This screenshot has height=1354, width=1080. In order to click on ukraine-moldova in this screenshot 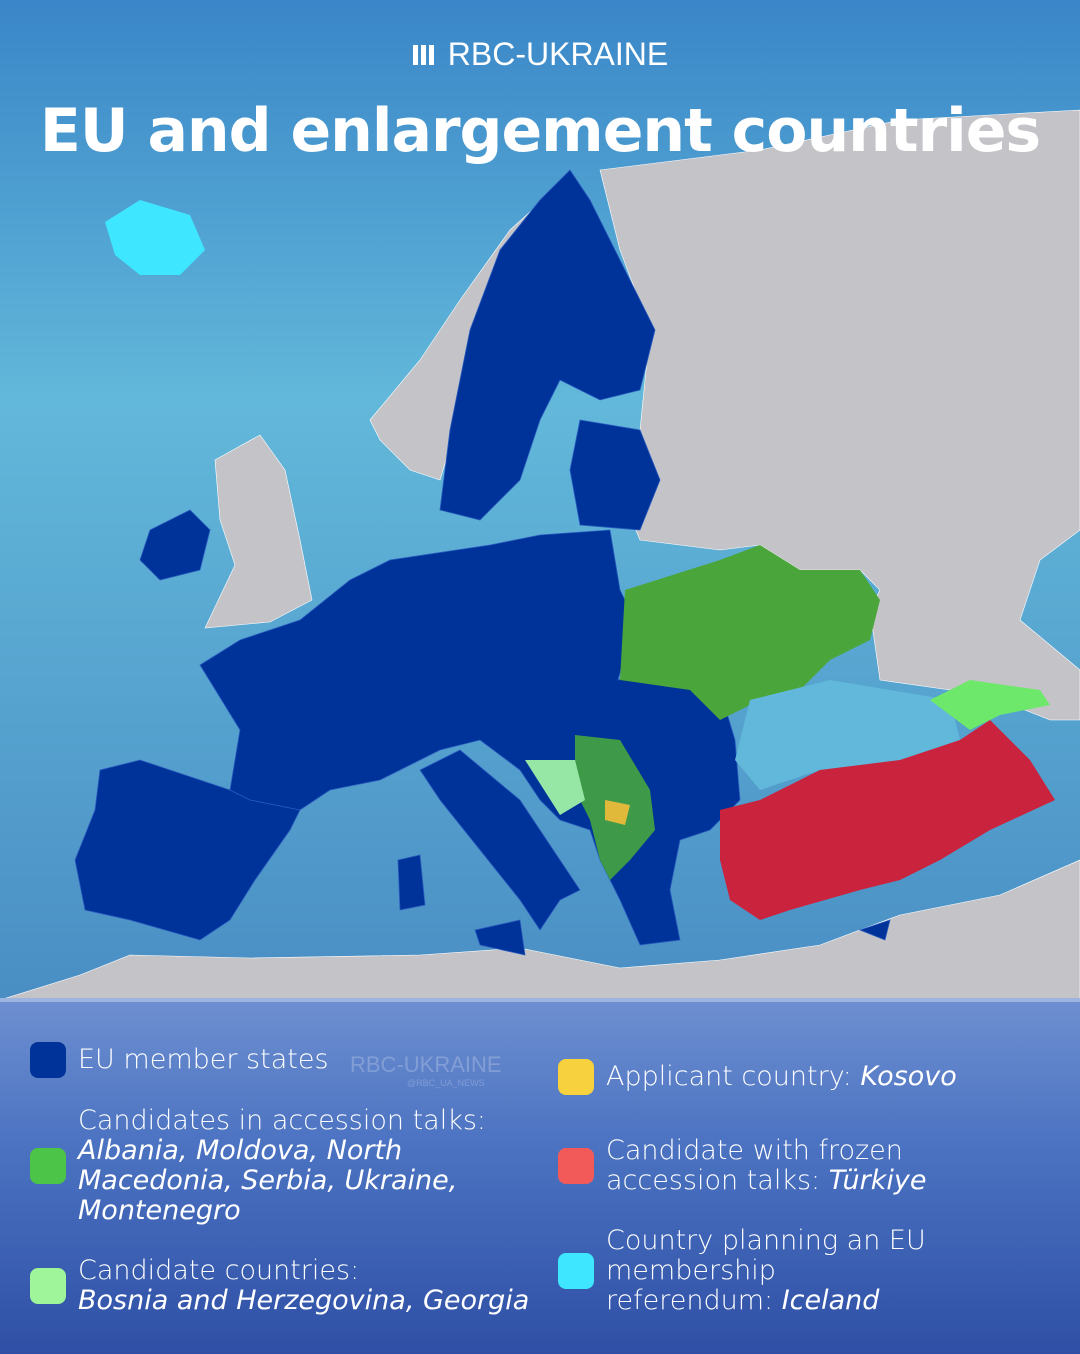, I will do `click(750, 632)`.